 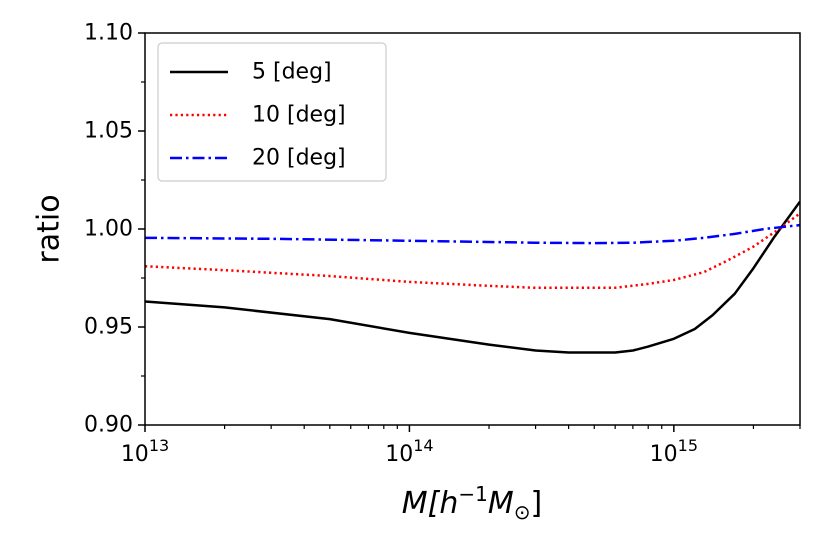 What do you see at coordinates (108, 131) in the screenshot?
I see `y-tick-label: 1.05` at bounding box center [108, 131].